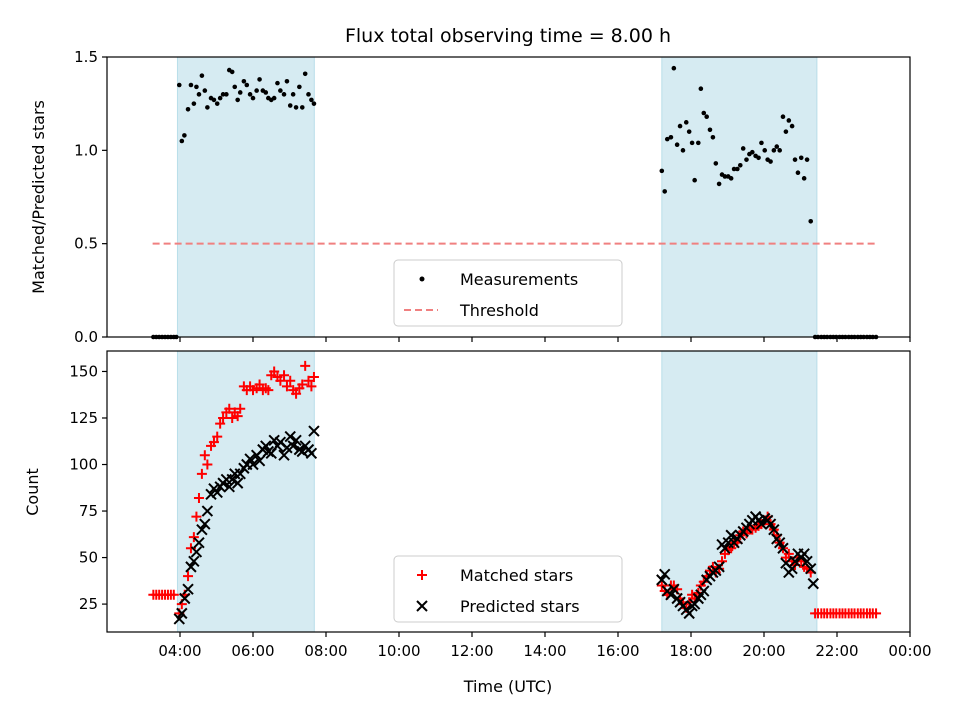  Describe the element at coordinates (763, 651) in the screenshot. I see `x-tick-label: 20:00` at that location.